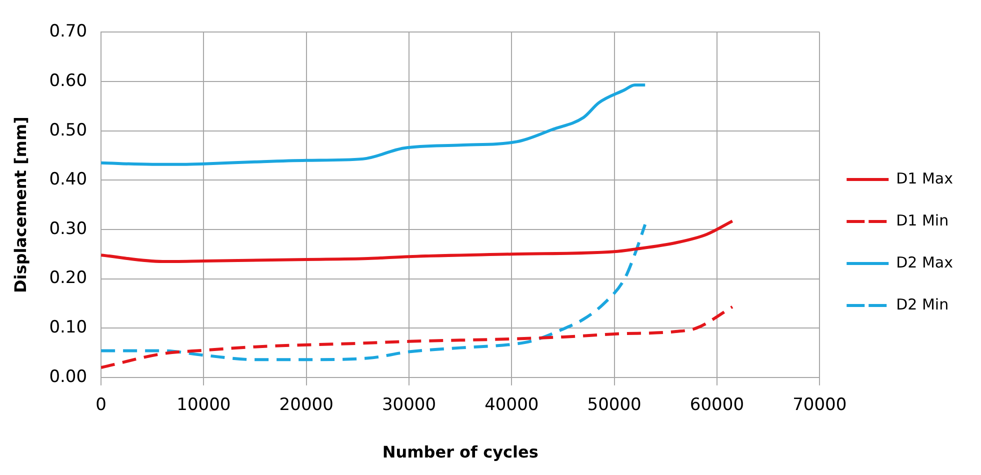  I want to click on legend-label: D1 Max, so click(925, 178).